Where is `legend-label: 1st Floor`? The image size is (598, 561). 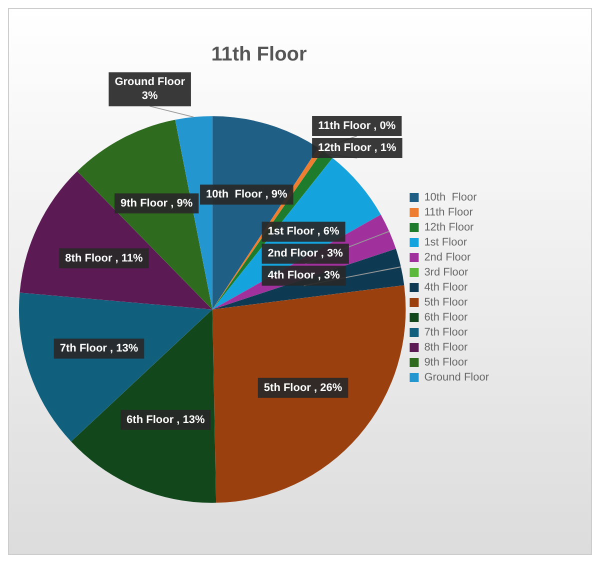
legend-label: 1st Floor is located at coordinates (446, 242).